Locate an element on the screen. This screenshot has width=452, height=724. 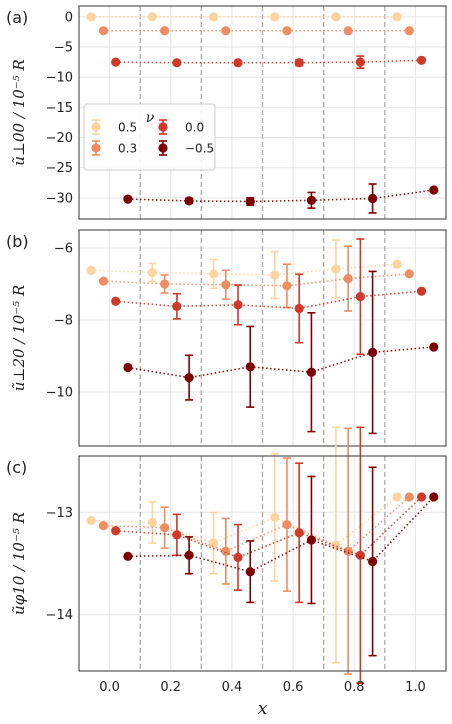
legend-box is located at coordinates (149, 137).